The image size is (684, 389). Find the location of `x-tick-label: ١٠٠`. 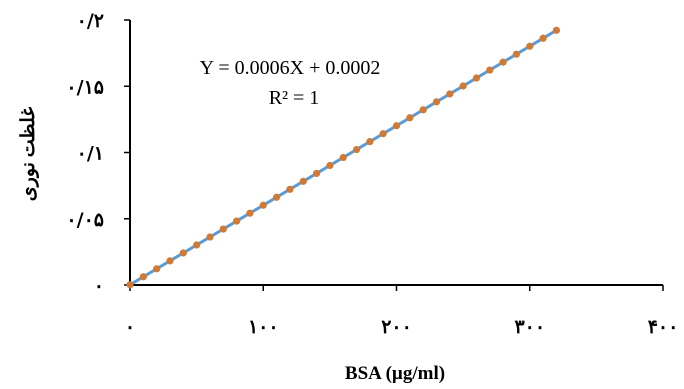

x-tick-label: ١٠٠ is located at coordinates (263, 327).